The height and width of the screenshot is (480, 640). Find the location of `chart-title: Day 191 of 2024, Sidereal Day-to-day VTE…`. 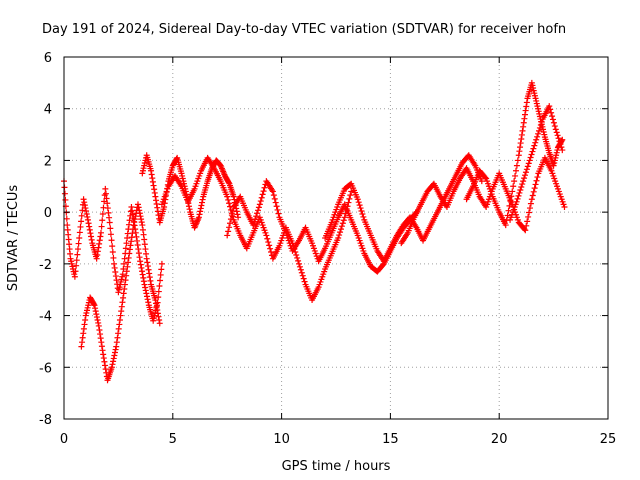

chart-title: Day 191 of 2024, Sidereal Day-to-day VTE… is located at coordinates (304, 29).